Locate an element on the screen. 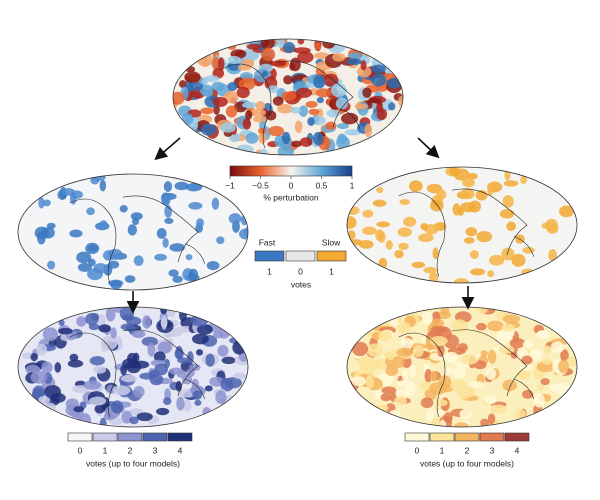  colorbar is located at coordinates (291, 171).